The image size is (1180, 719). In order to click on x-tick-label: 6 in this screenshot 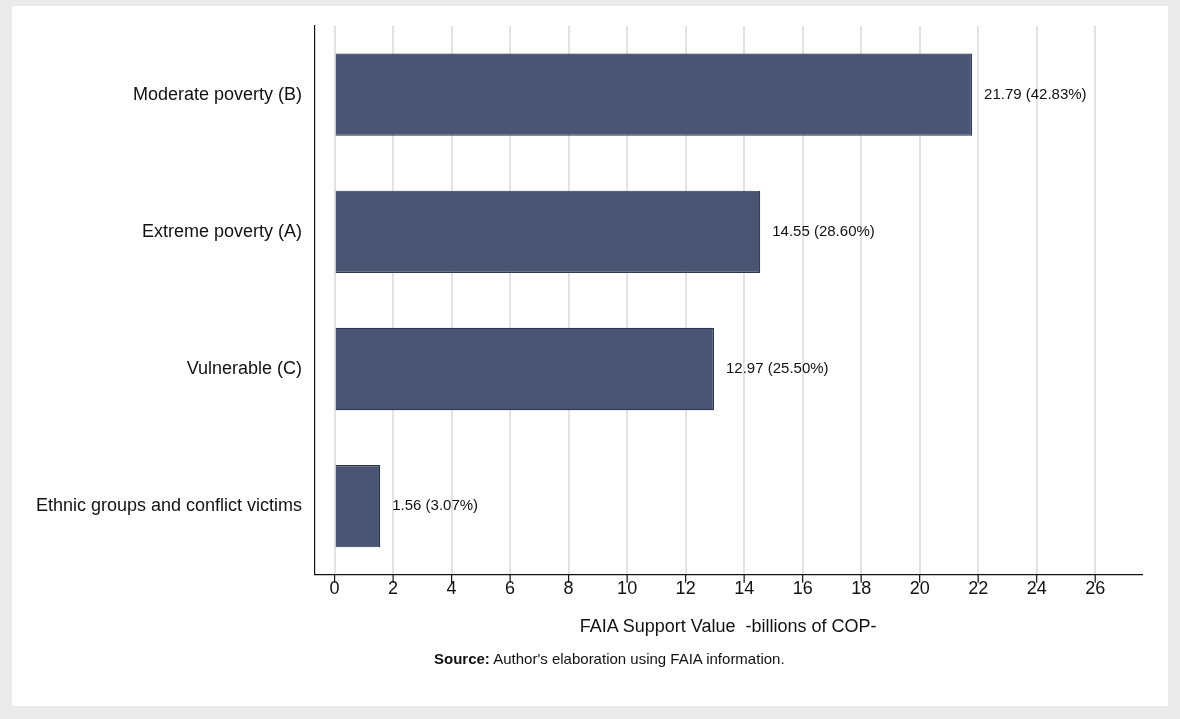, I will do `click(510, 587)`.